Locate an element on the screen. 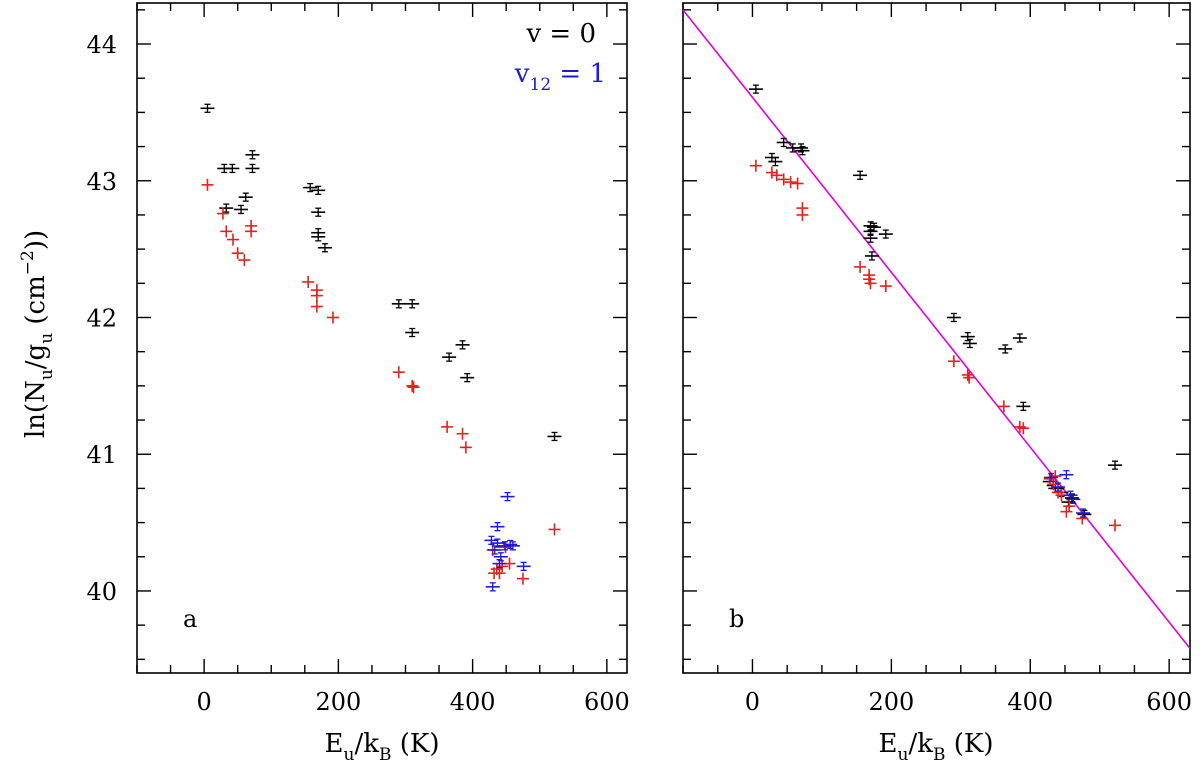  panel-a-label: a is located at coordinates (190, 619).